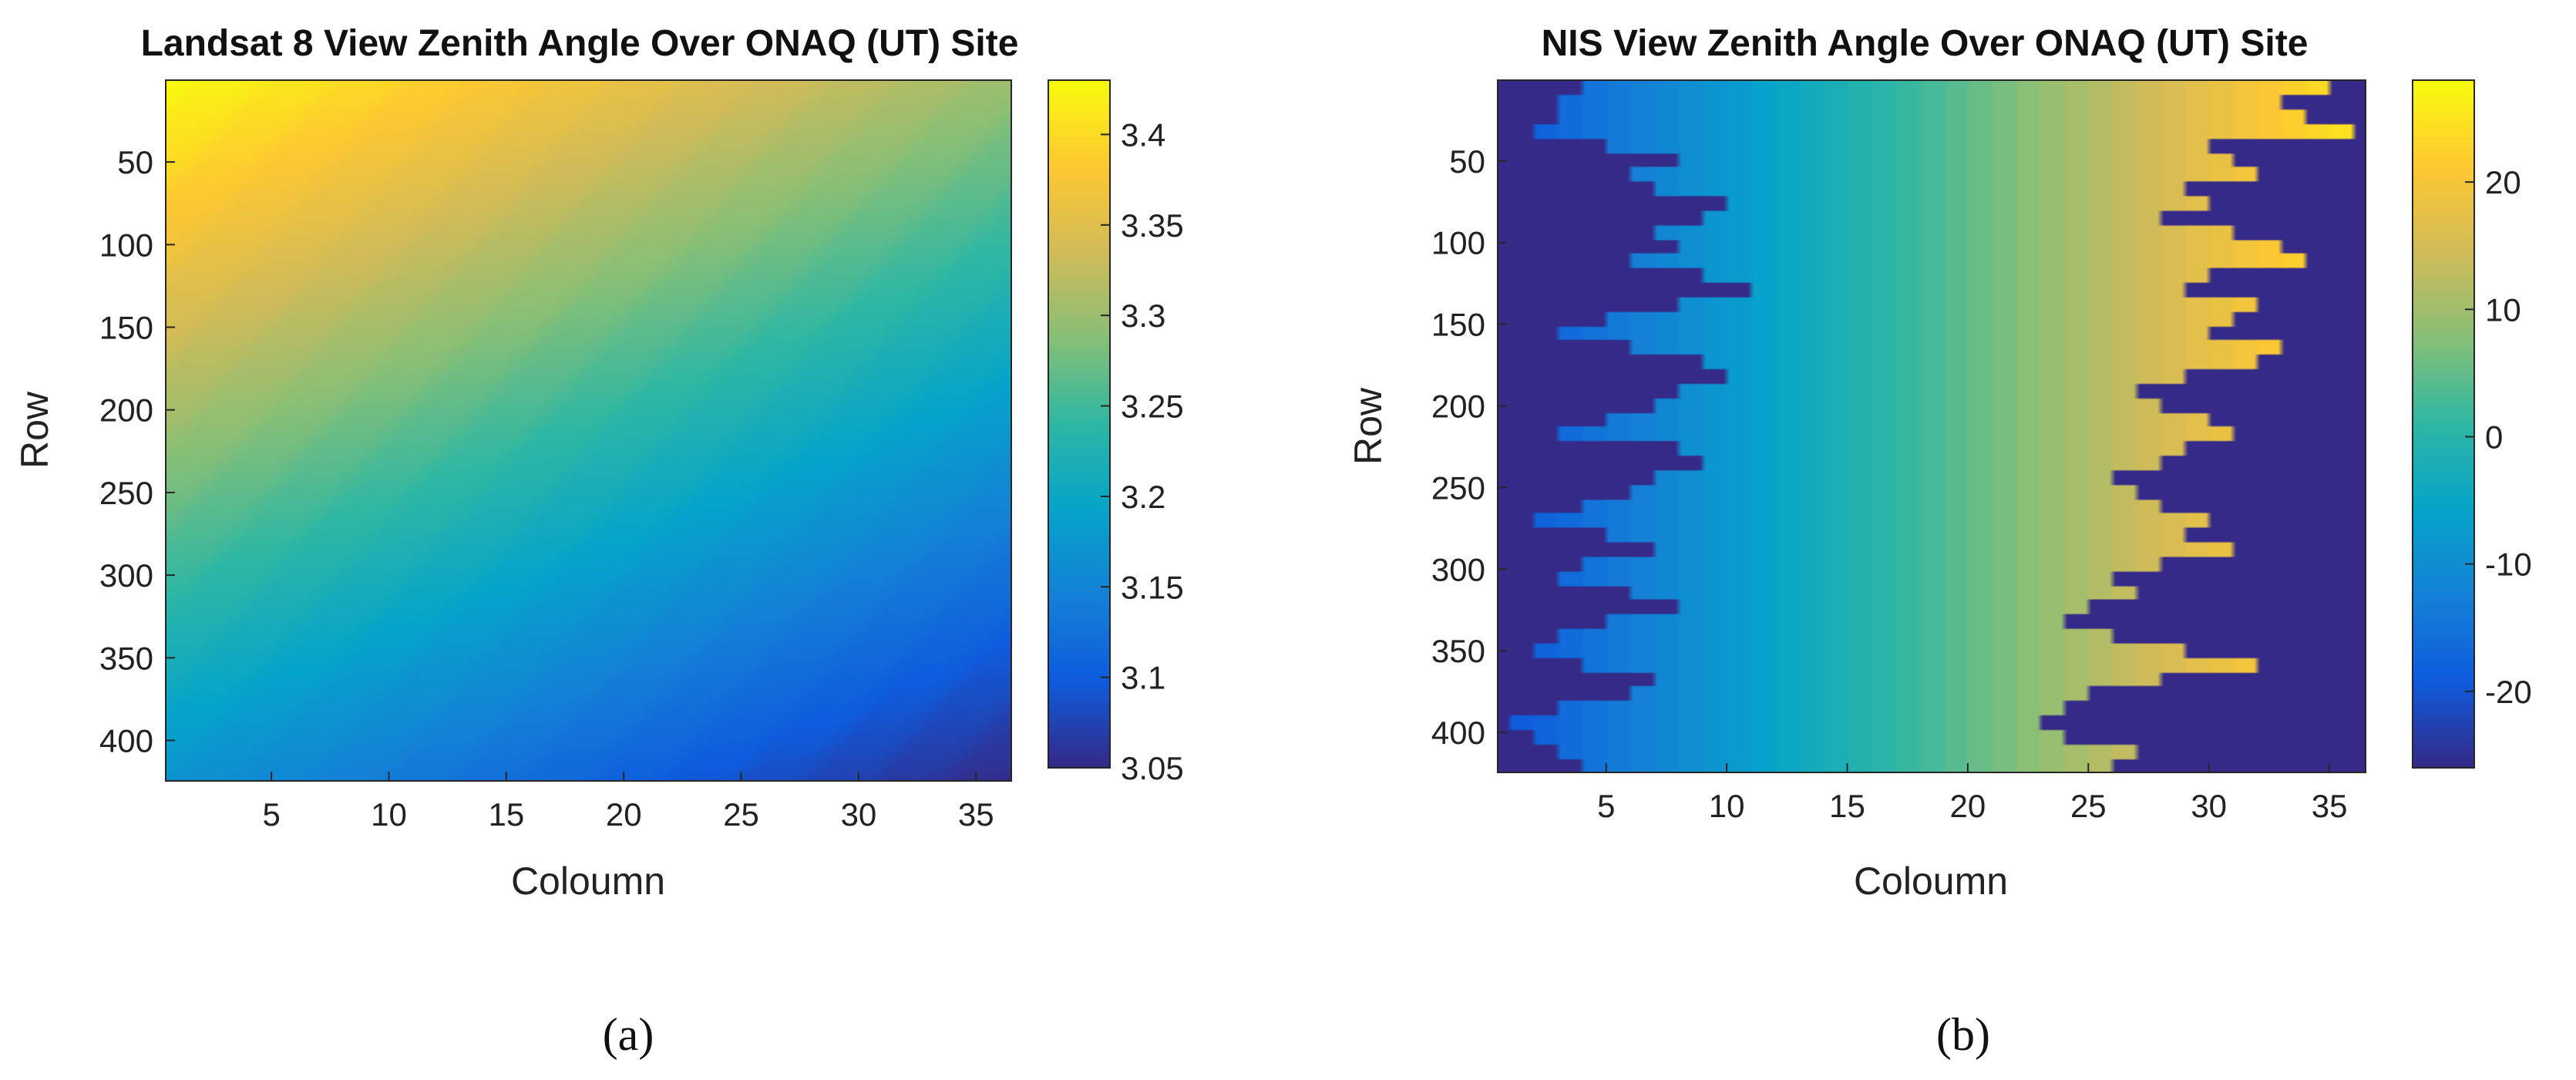 This screenshot has height=1080, width=2576. Describe the element at coordinates (1458, 243) in the screenshot. I see `panel-b-y-tick-label: 100` at that location.